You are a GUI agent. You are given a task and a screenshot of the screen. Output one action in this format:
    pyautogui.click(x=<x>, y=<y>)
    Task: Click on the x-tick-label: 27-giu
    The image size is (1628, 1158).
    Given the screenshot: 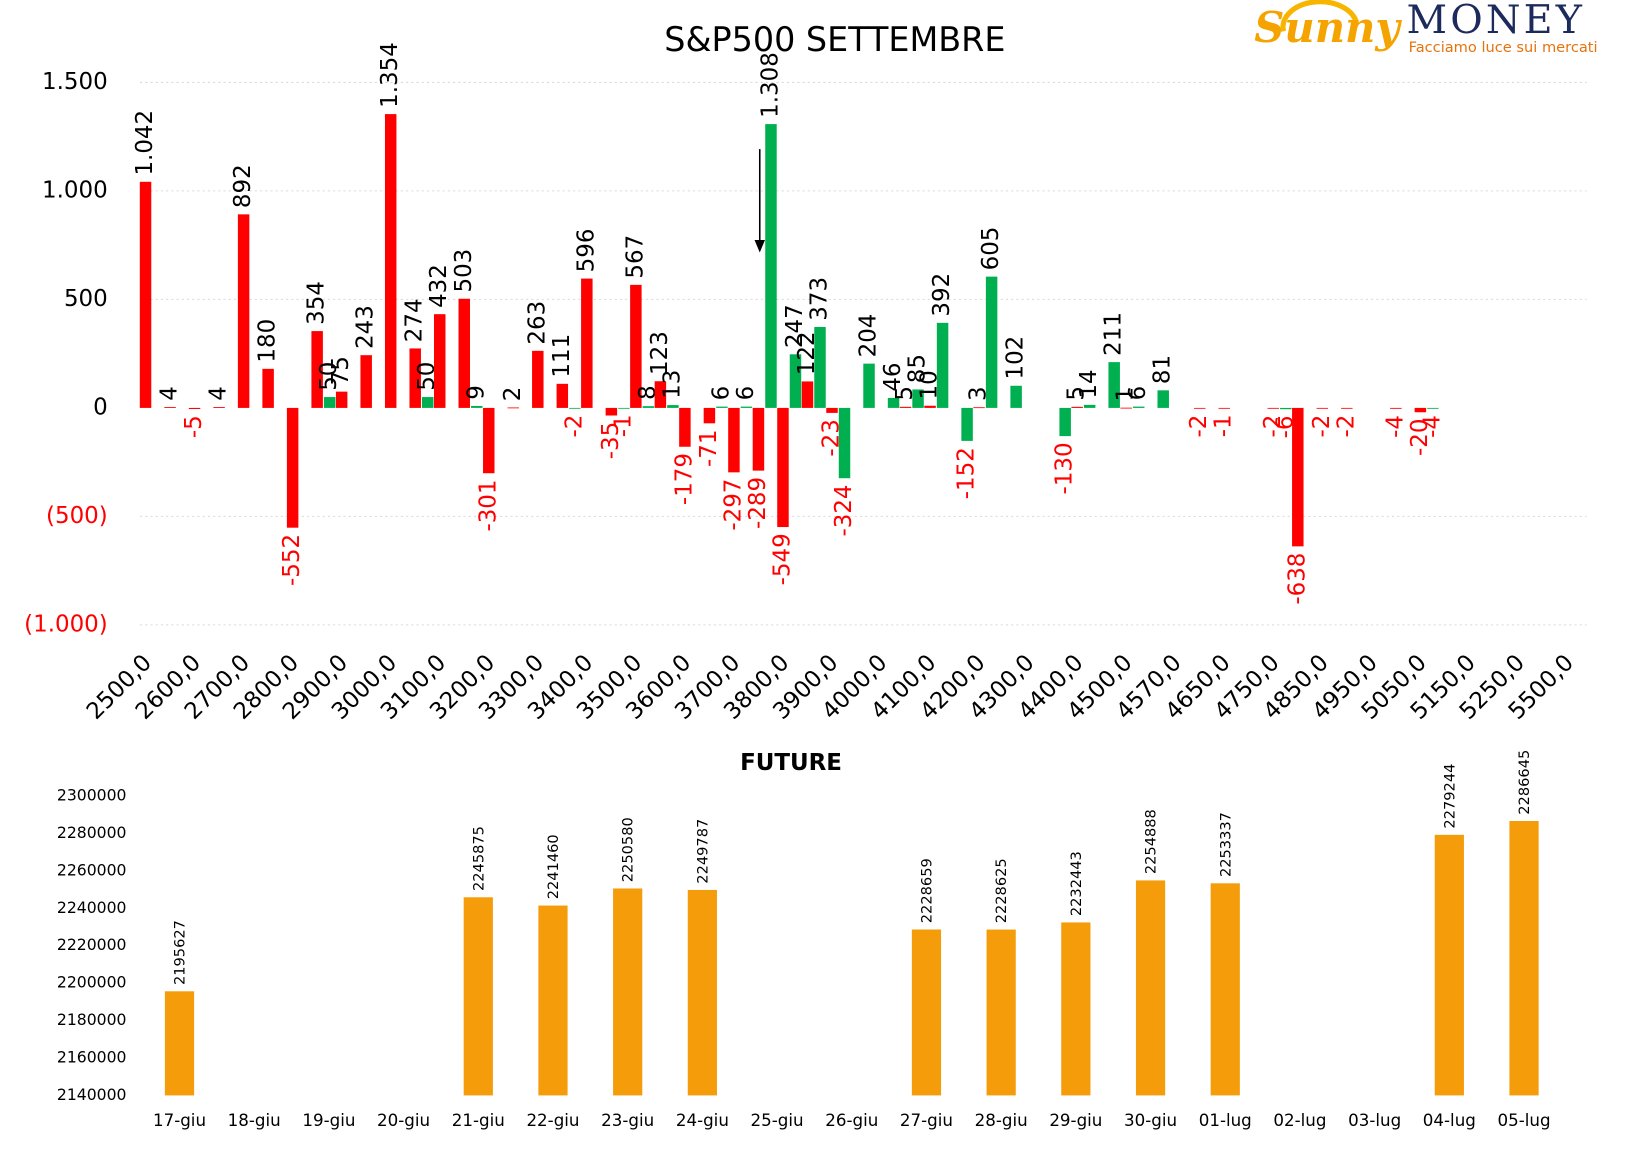 What is the action you would take?
    pyautogui.click(x=926, y=1120)
    